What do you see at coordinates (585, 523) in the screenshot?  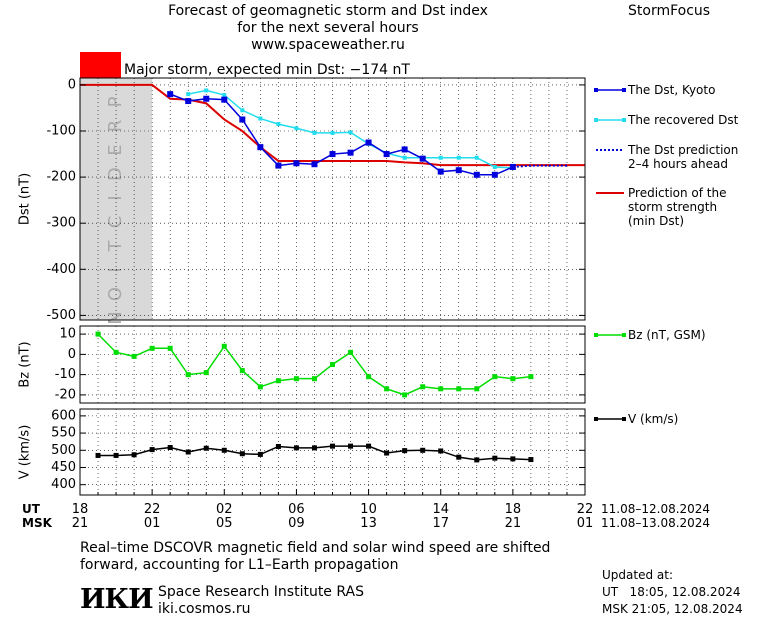 I see `x-tick-label-msk: 01` at bounding box center [585, 523].